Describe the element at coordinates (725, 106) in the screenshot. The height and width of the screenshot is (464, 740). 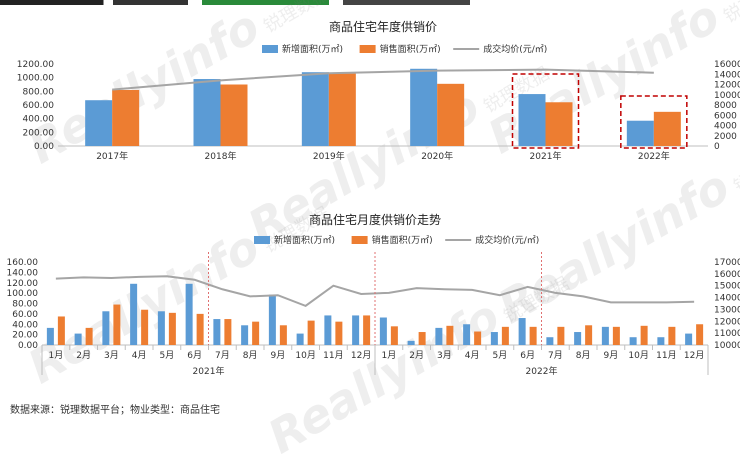
I see `y2-tick-label: 8000` at that location.